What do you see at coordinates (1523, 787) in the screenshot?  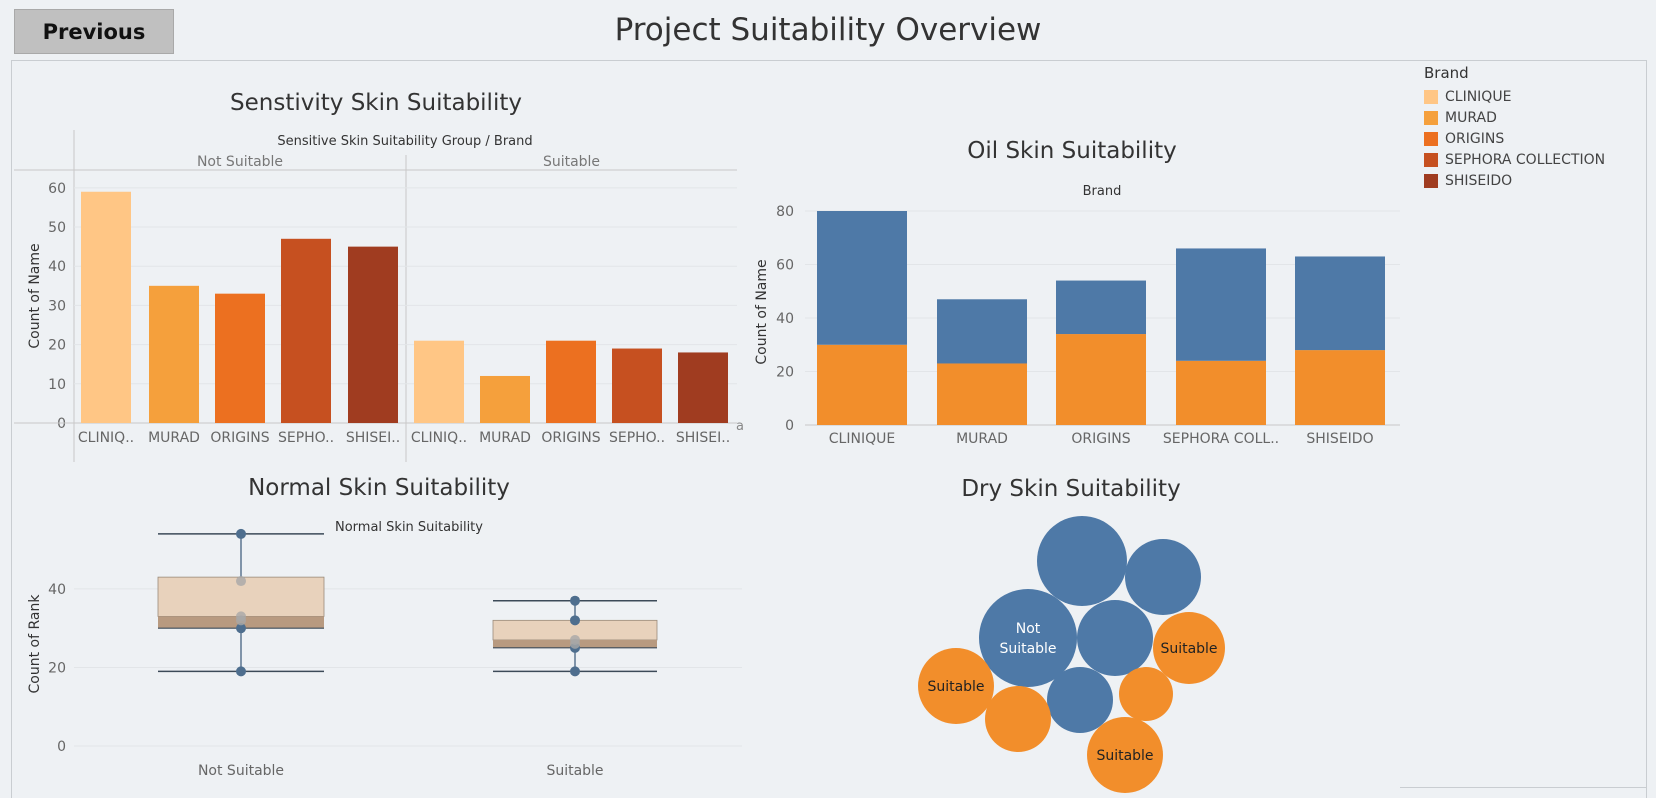 I see `frame-bottom-stub` at bounding box center [1523, 787].